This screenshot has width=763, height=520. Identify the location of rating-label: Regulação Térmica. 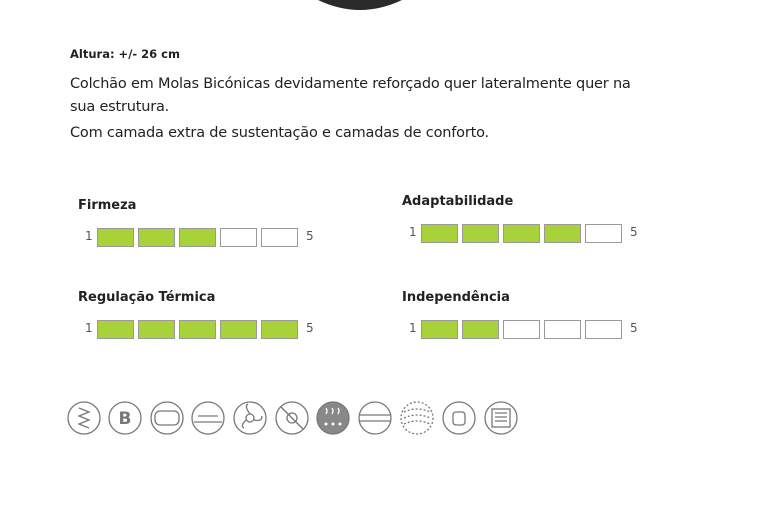
(147, 297).